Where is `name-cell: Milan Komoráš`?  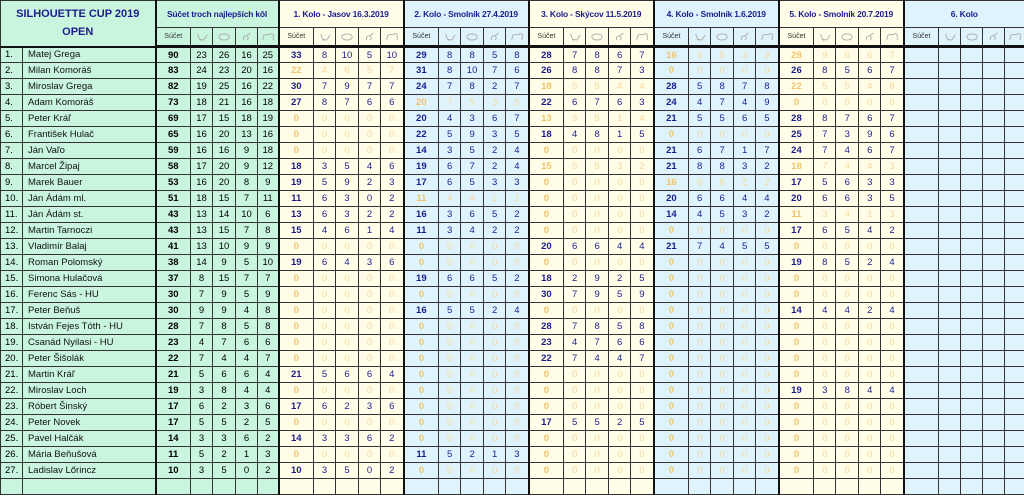
name-cell: Milan Komoráš is located at coordinates (89, 70).